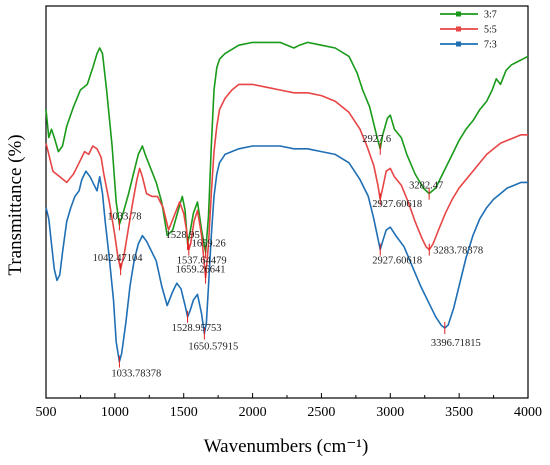  I want to click on x-tick-label: 500, so click(46, 412).